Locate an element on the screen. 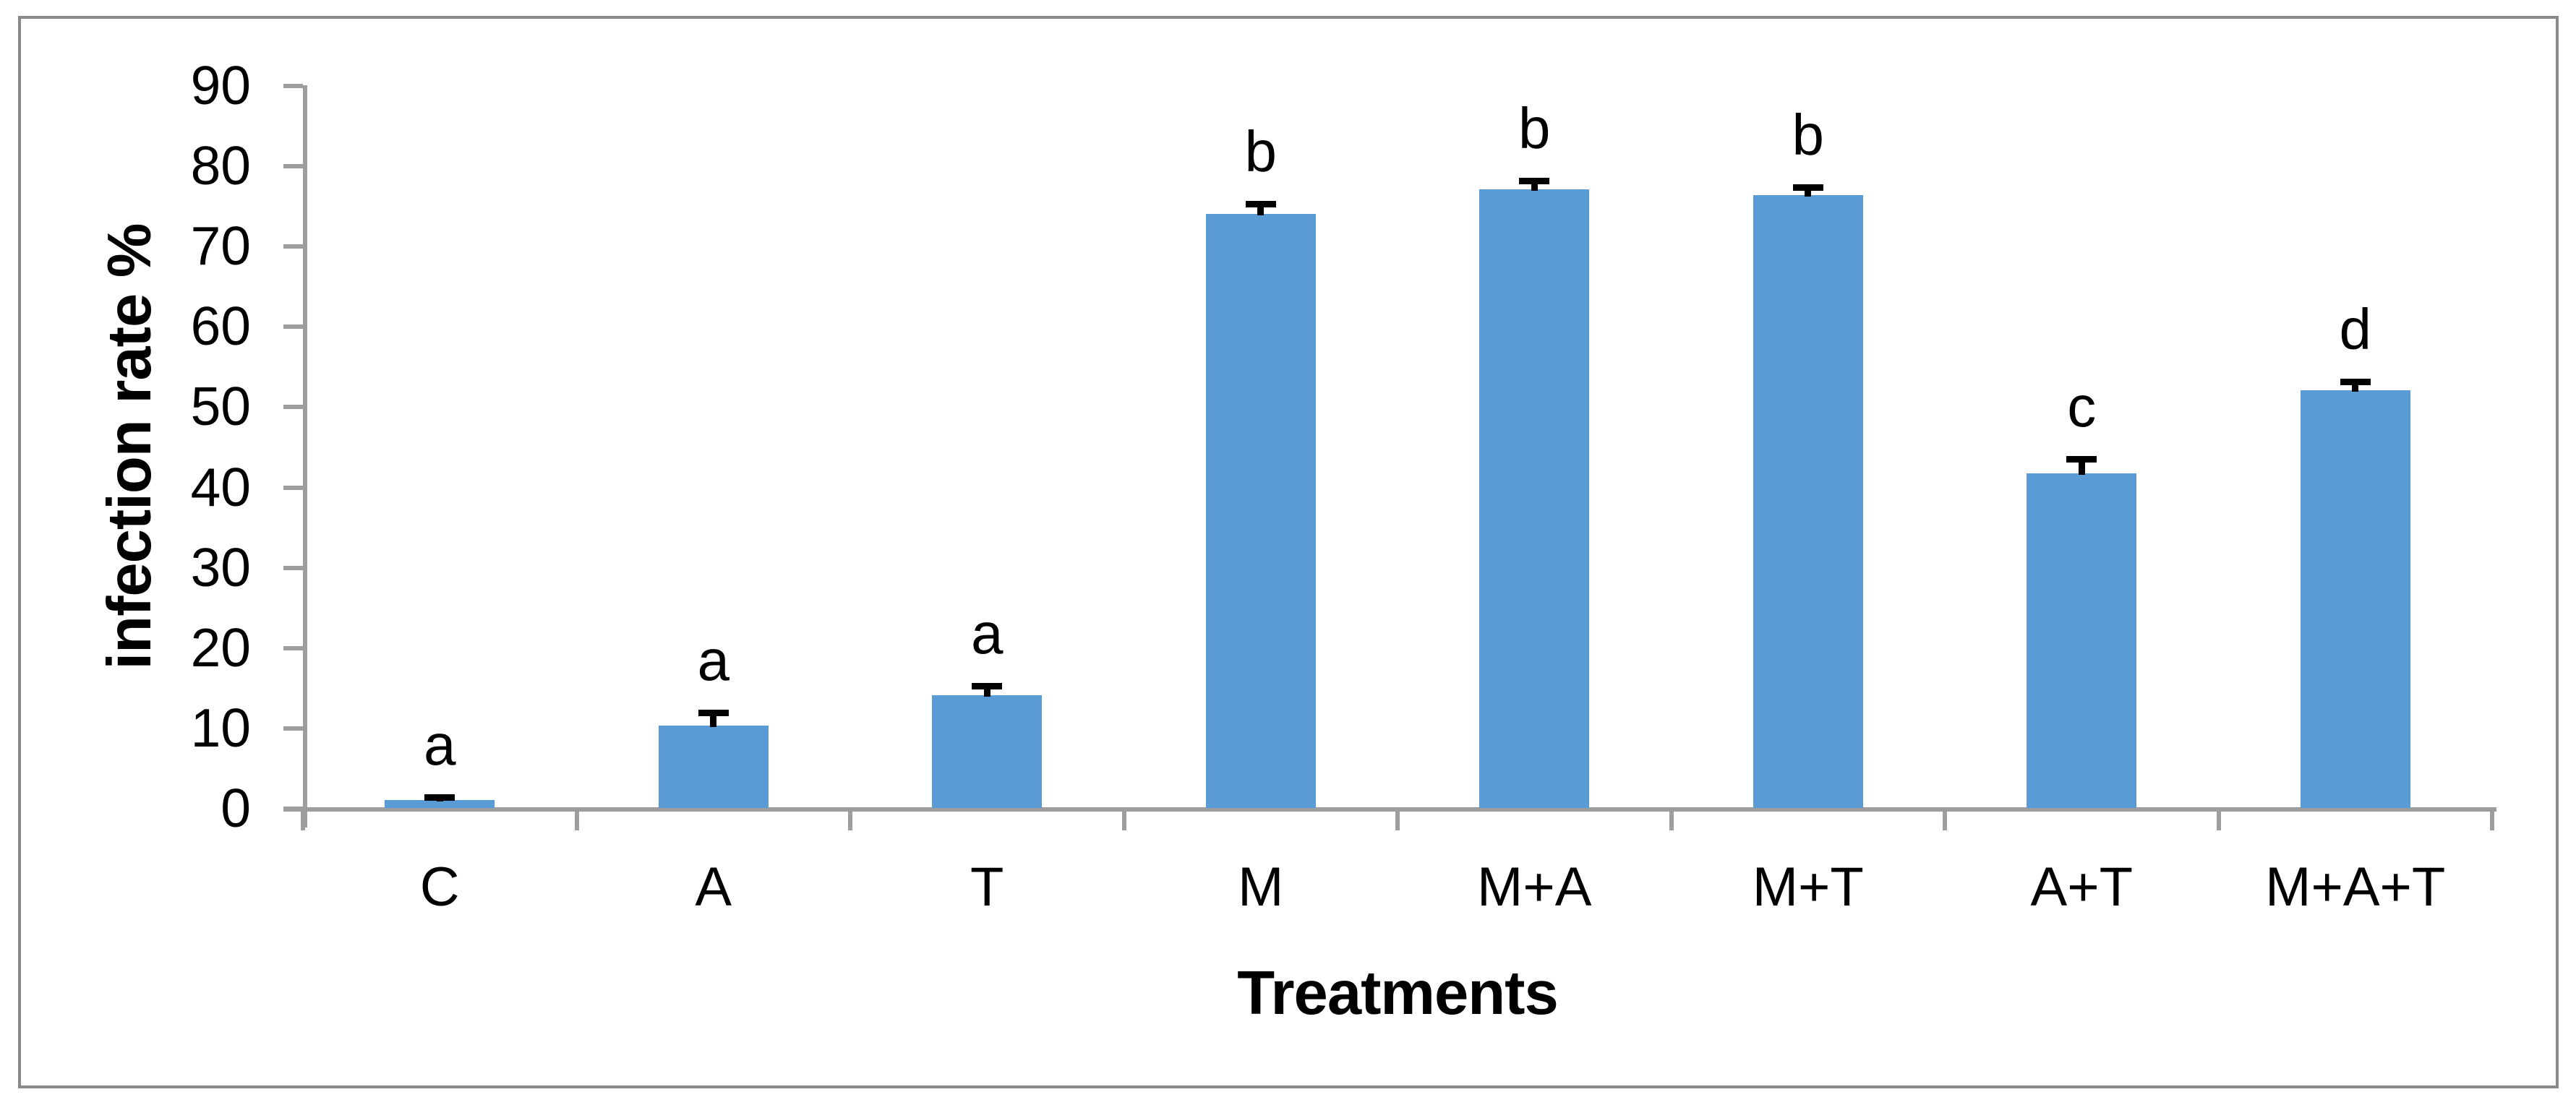  category-label: M is located at coordinates (1261, 887).